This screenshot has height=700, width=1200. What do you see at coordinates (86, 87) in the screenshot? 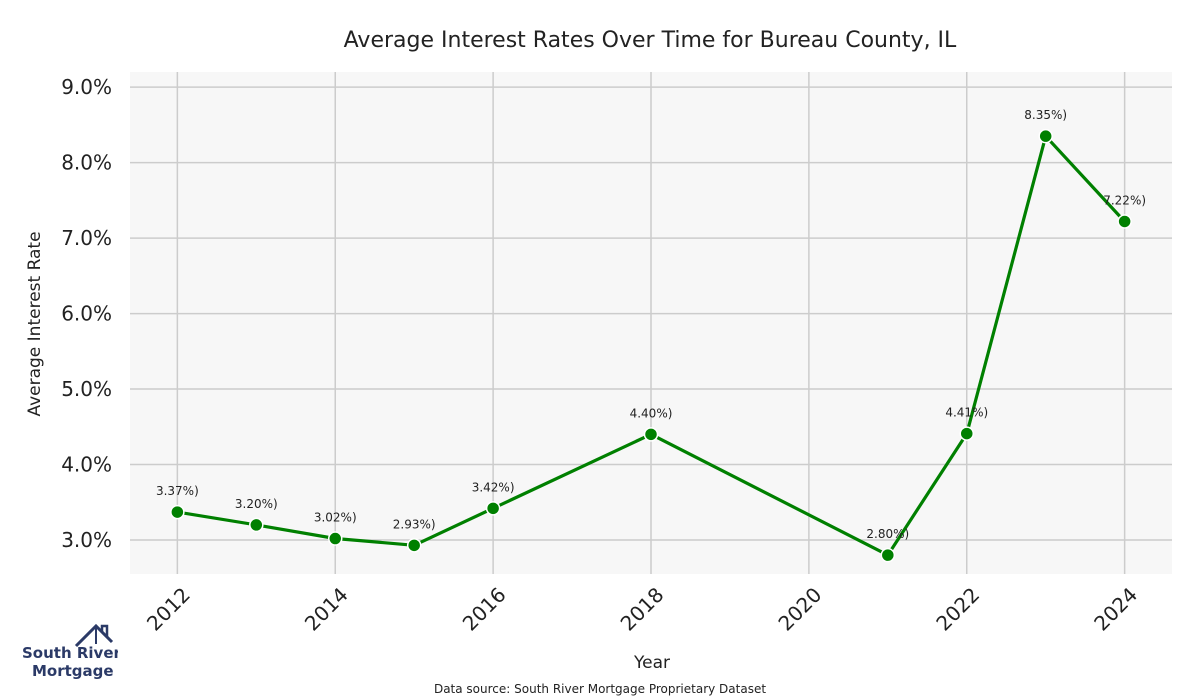
I see `y-tick-label: 9.0%` at bounding box center [86, 87].